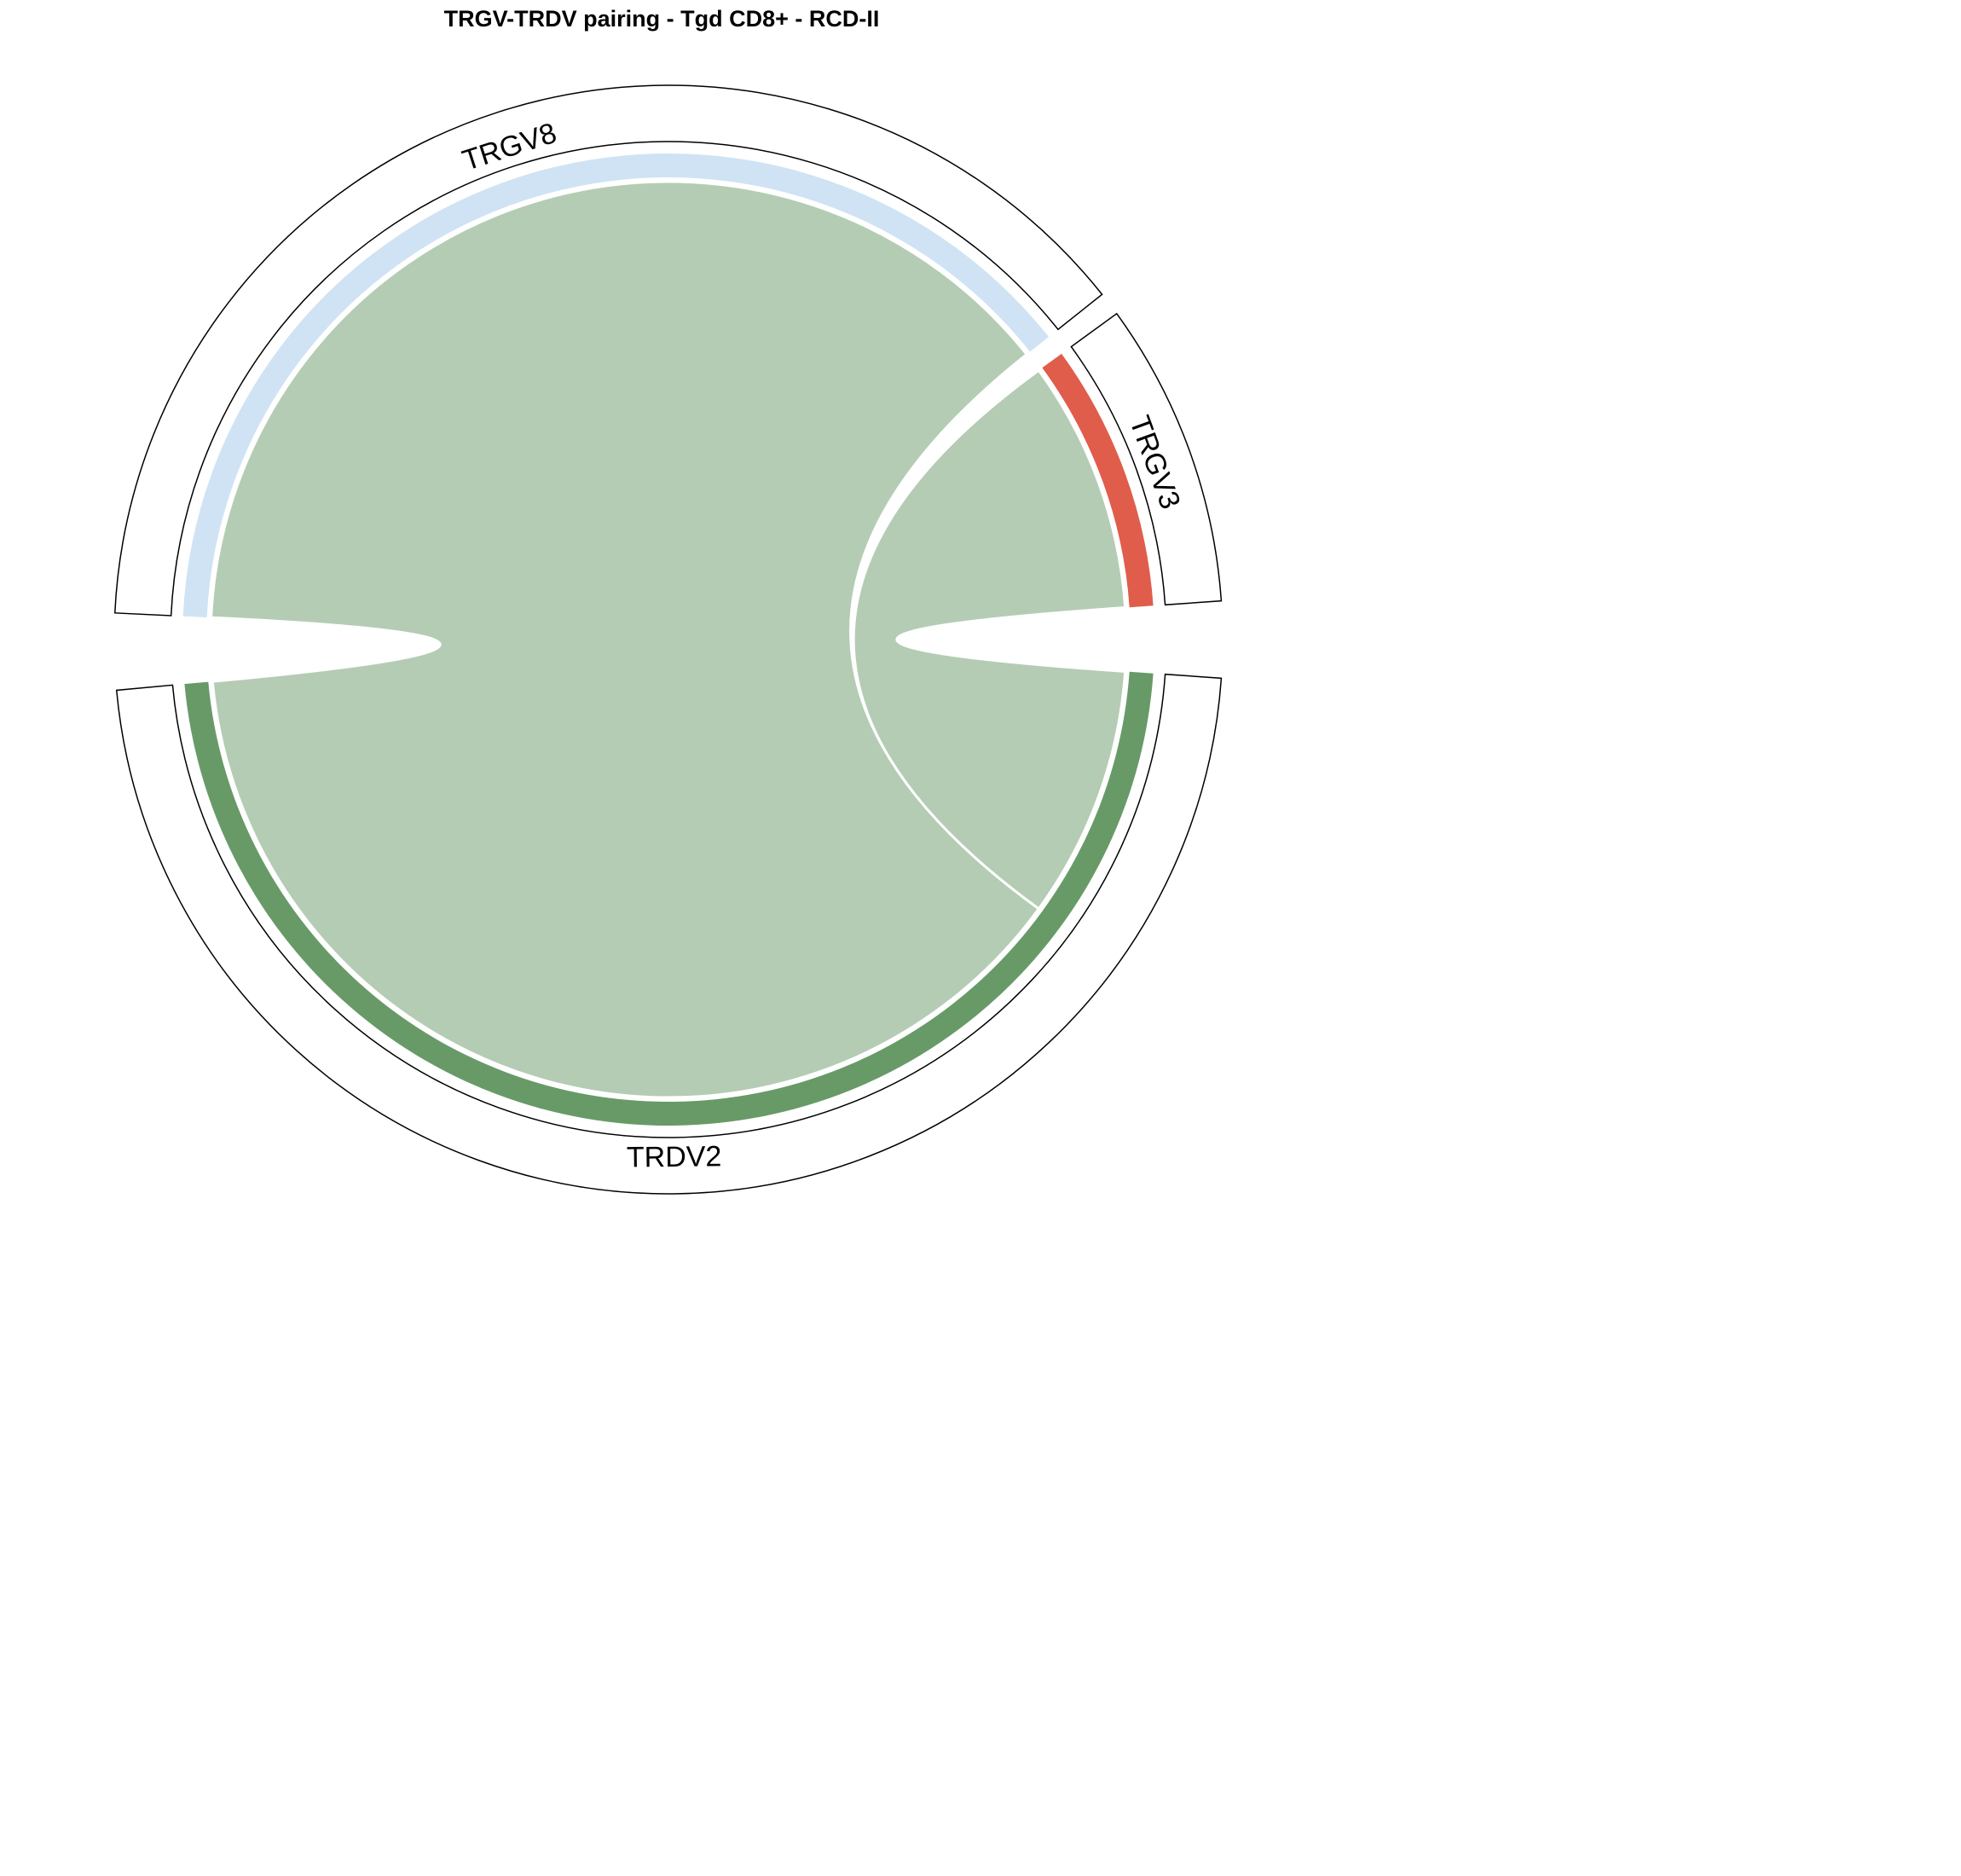 The image size is (1961, 1876). Describe the element at coordinates (1098, 481) in the screenshot. I see `sector-band-trgv3` at that location.